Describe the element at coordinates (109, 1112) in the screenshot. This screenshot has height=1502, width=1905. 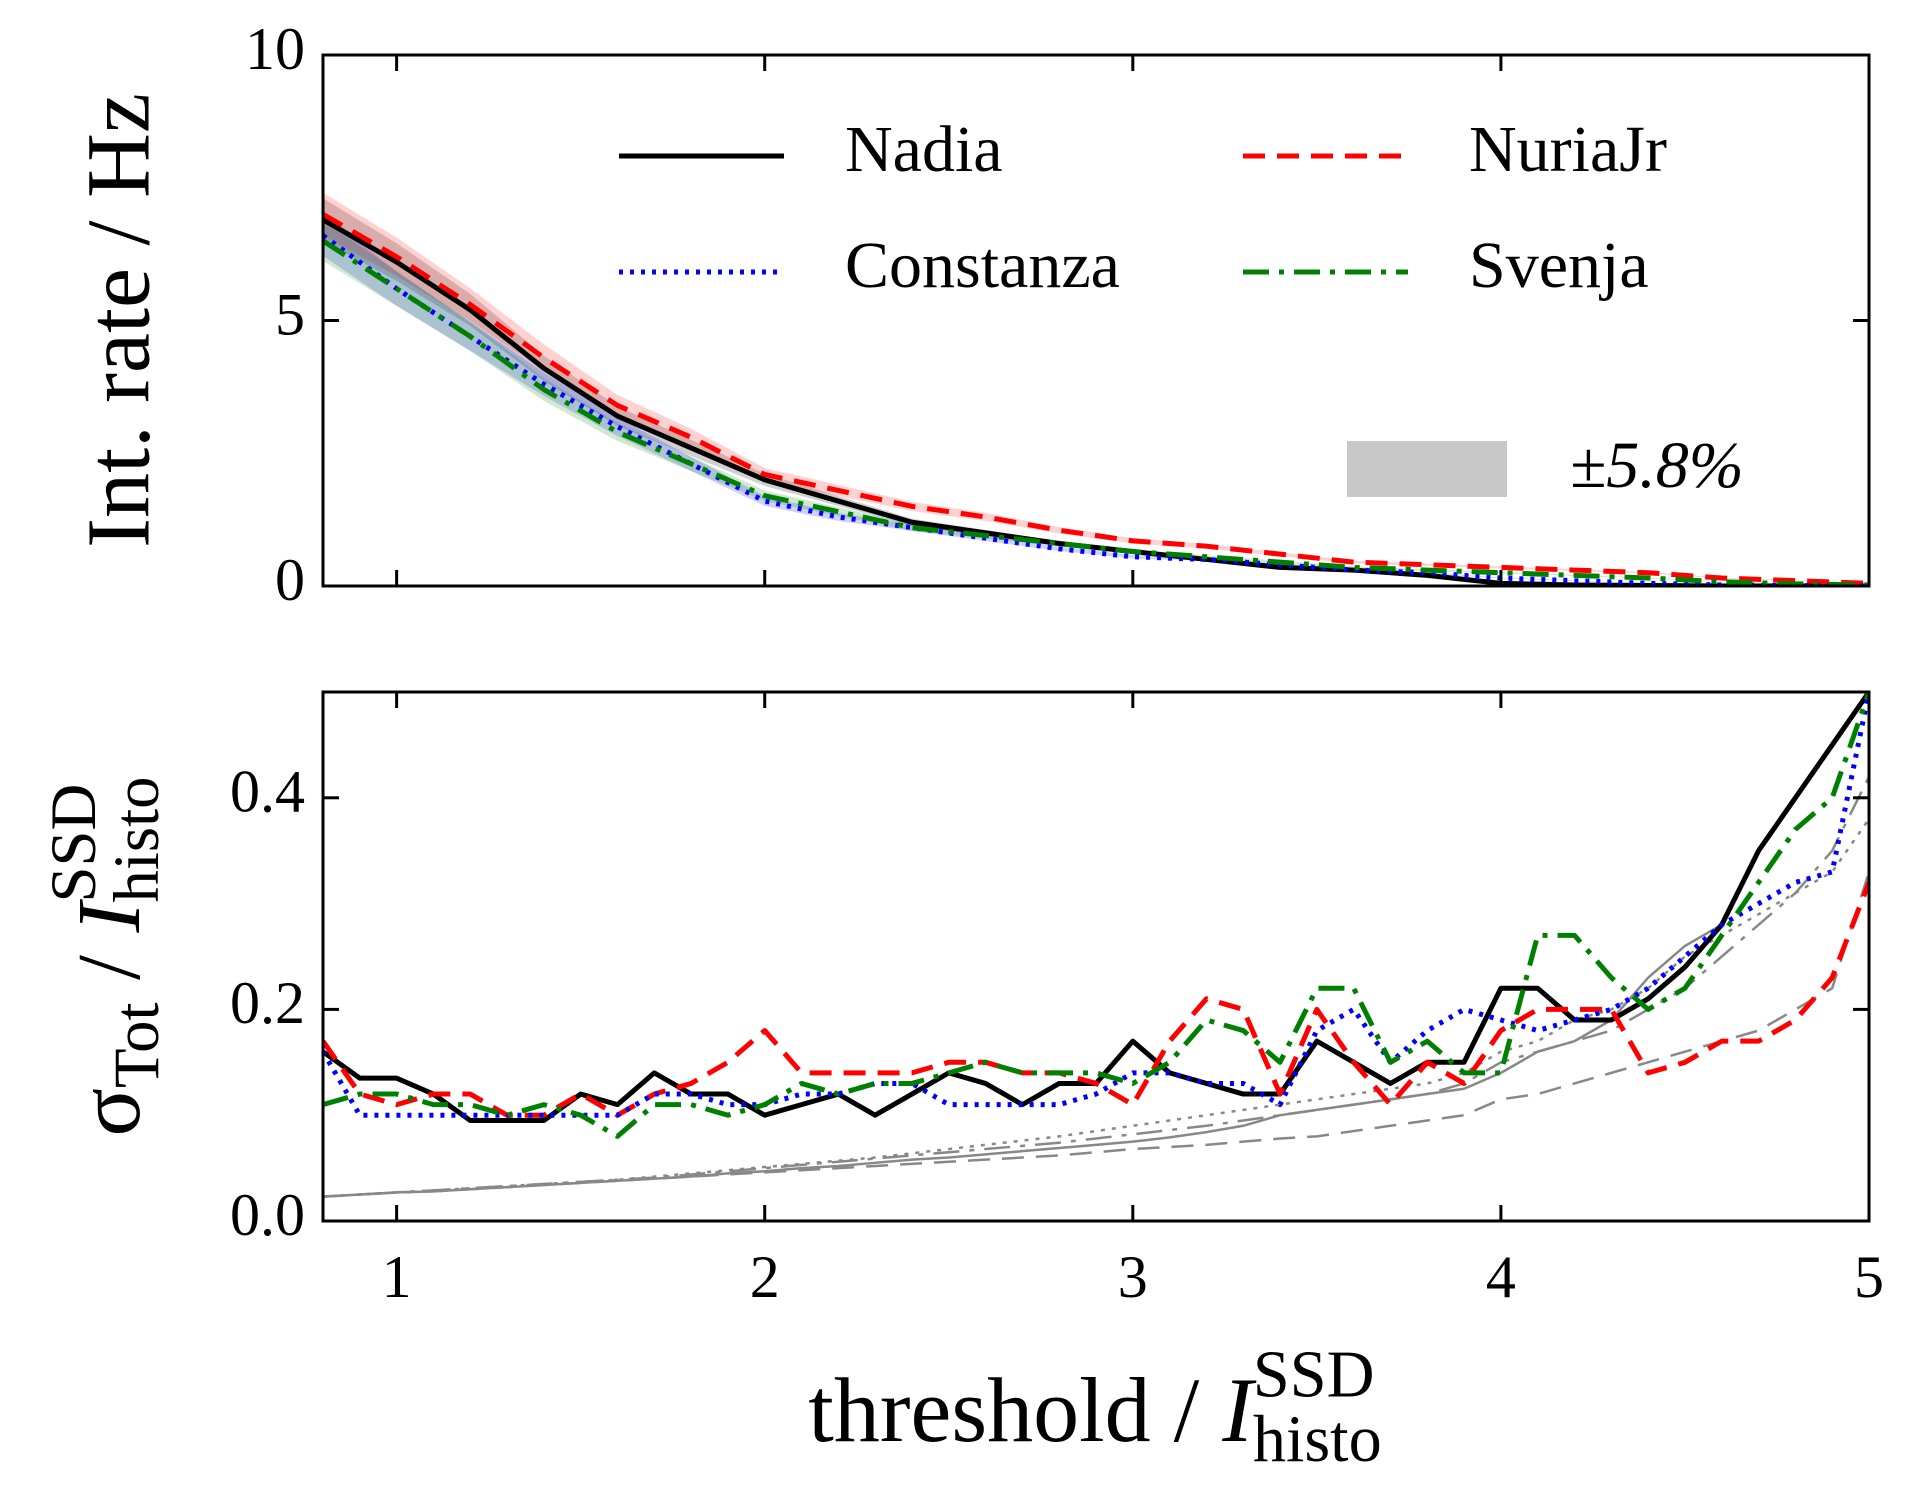
I see `label-part: σ` at that location.